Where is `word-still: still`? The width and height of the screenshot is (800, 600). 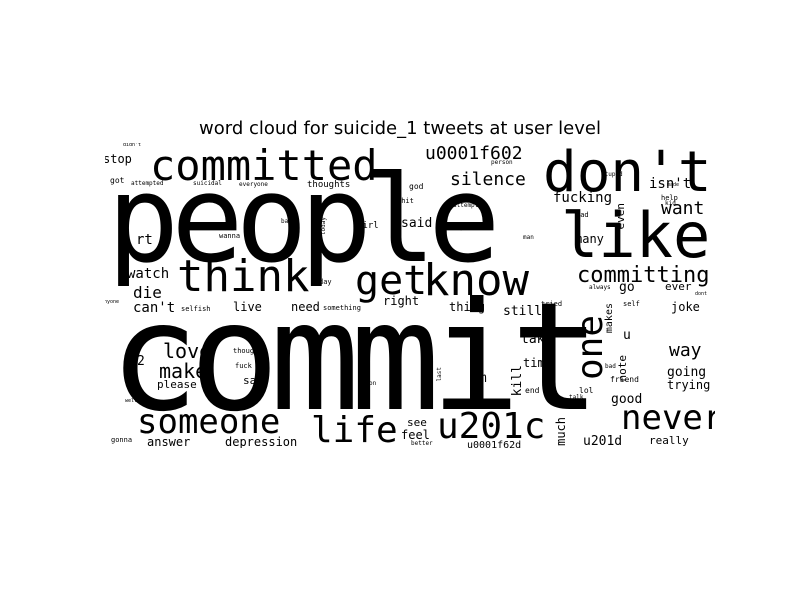
word-still: still is located at coordinates (523, 311).